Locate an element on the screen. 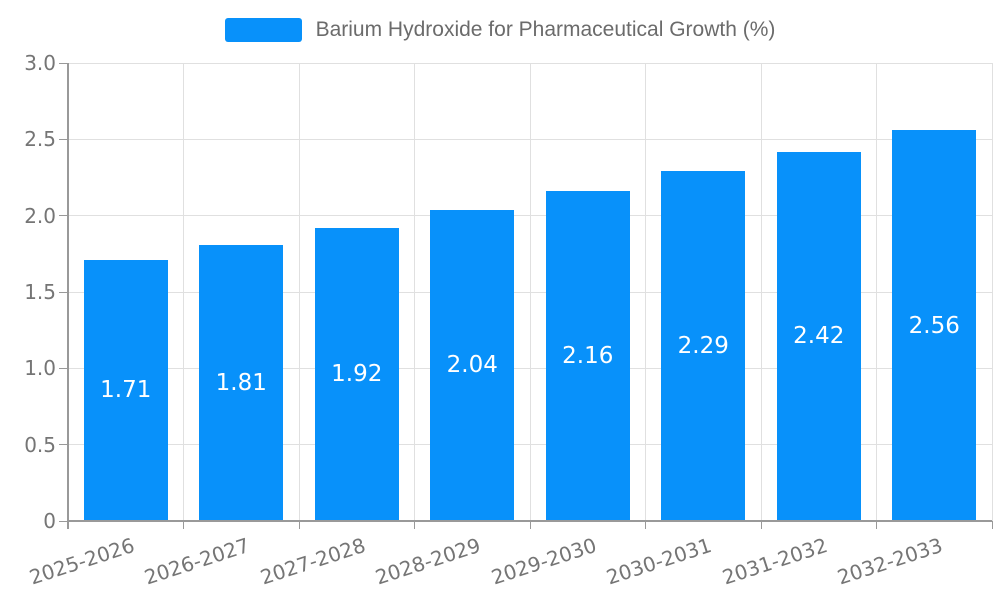  y-axis-tick-label: 1.5 is located at coordinates (40, 292).